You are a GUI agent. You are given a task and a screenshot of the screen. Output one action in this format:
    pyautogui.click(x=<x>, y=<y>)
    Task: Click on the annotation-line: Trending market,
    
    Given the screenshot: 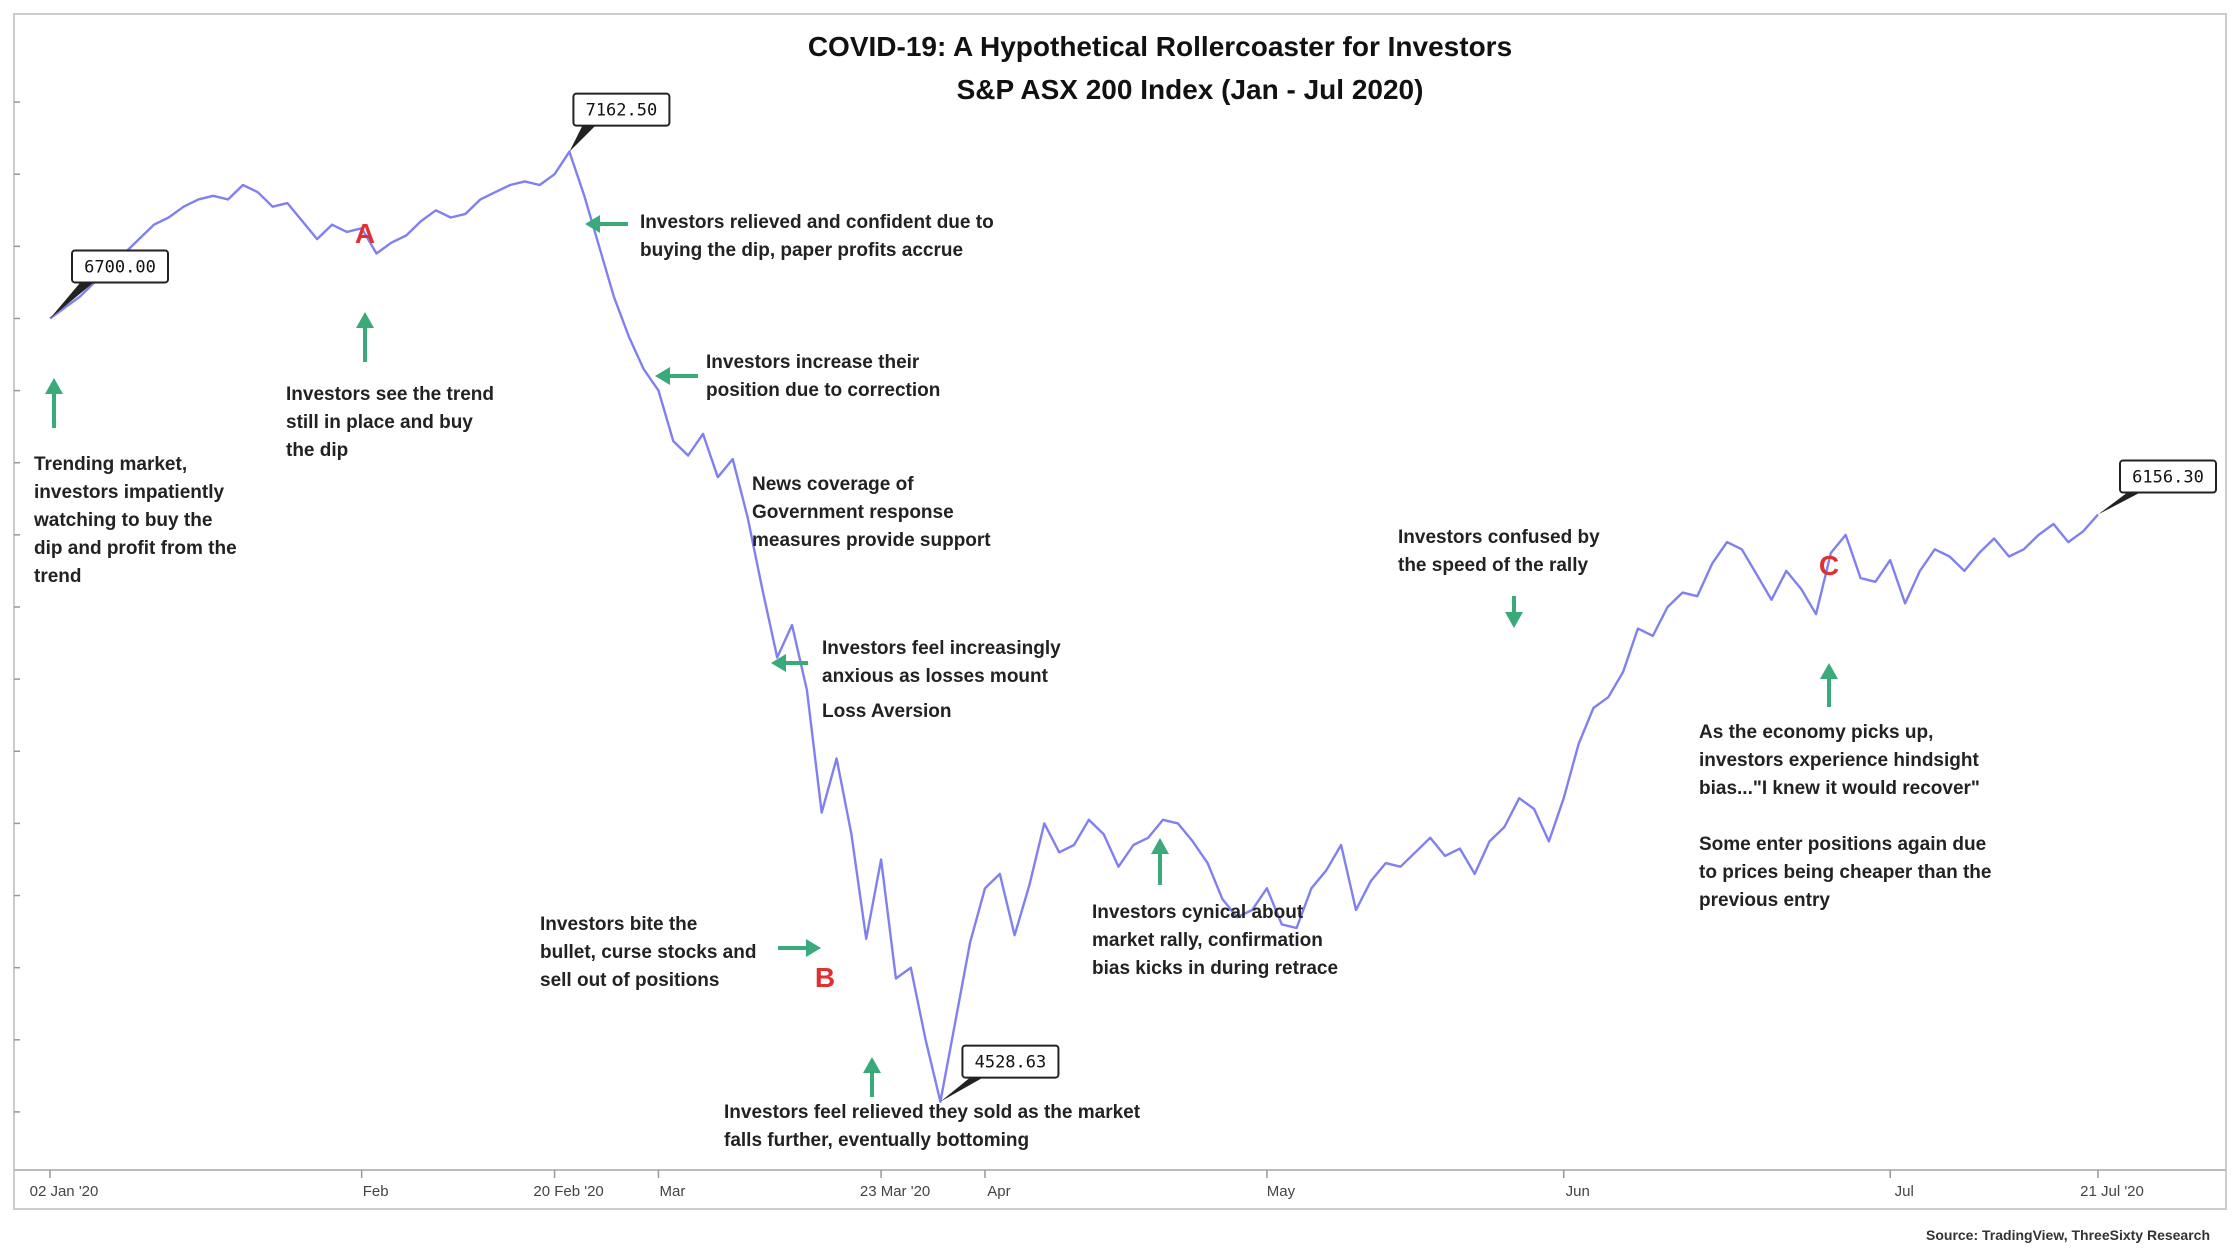 What is the action you would take?
    pyautogui.click(x=110, y=464)
    